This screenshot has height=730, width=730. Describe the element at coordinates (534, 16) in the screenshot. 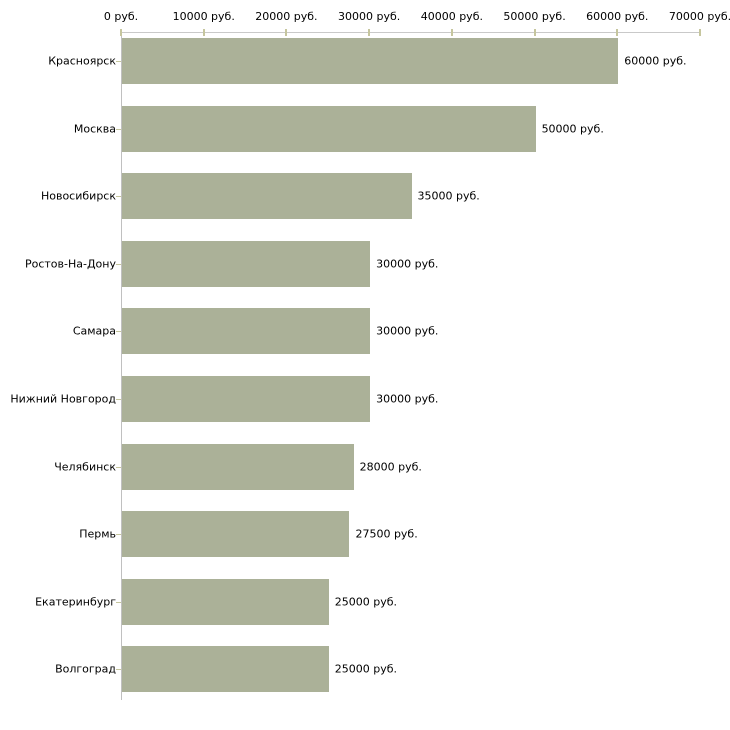

I see `x-axis-tick-label: 50000 руб.` at that location.